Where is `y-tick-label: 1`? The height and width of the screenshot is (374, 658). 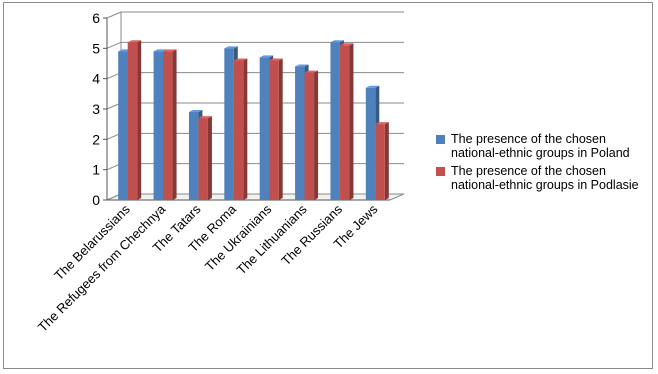
y-tick-label: 1 is located at coordinates (96, 170).